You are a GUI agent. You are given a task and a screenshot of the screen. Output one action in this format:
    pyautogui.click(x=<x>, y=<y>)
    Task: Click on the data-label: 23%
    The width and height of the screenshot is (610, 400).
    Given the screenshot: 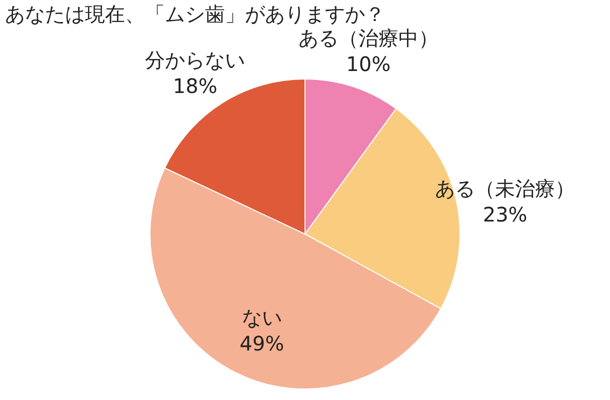 What is the action you would take?
    pyautogui.click(x=505, y=214)
    